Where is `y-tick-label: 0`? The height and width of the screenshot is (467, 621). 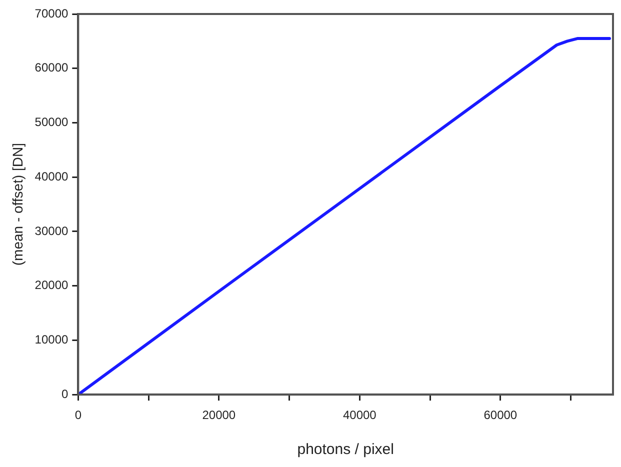
y-tick-label: 0 is located at coordinates (64, 393).